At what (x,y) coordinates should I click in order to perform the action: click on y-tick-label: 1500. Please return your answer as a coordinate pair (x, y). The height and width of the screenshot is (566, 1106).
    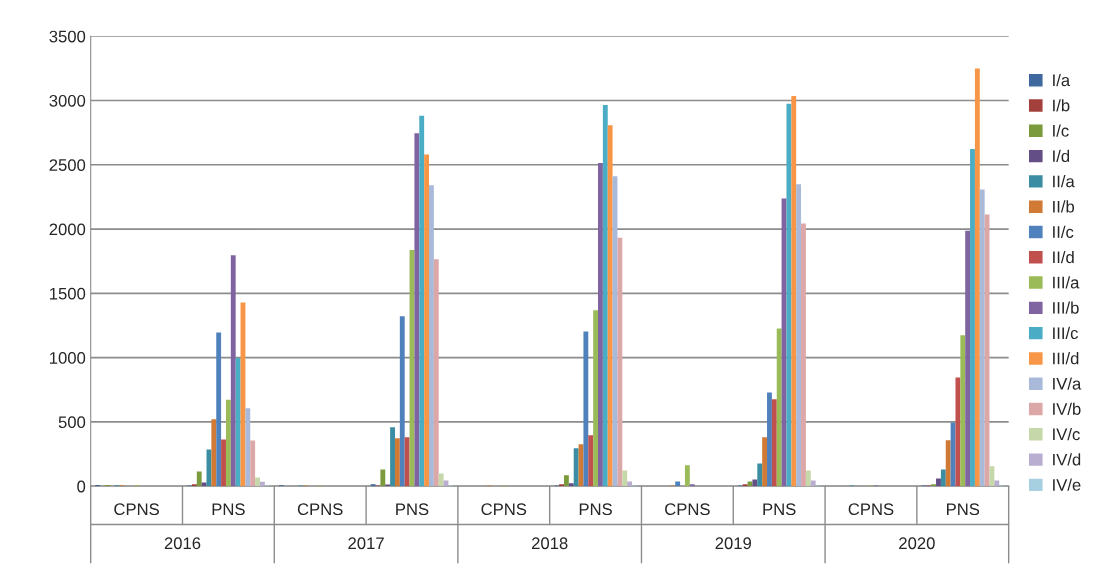
    Looking at the image, I should click on (68, 293).